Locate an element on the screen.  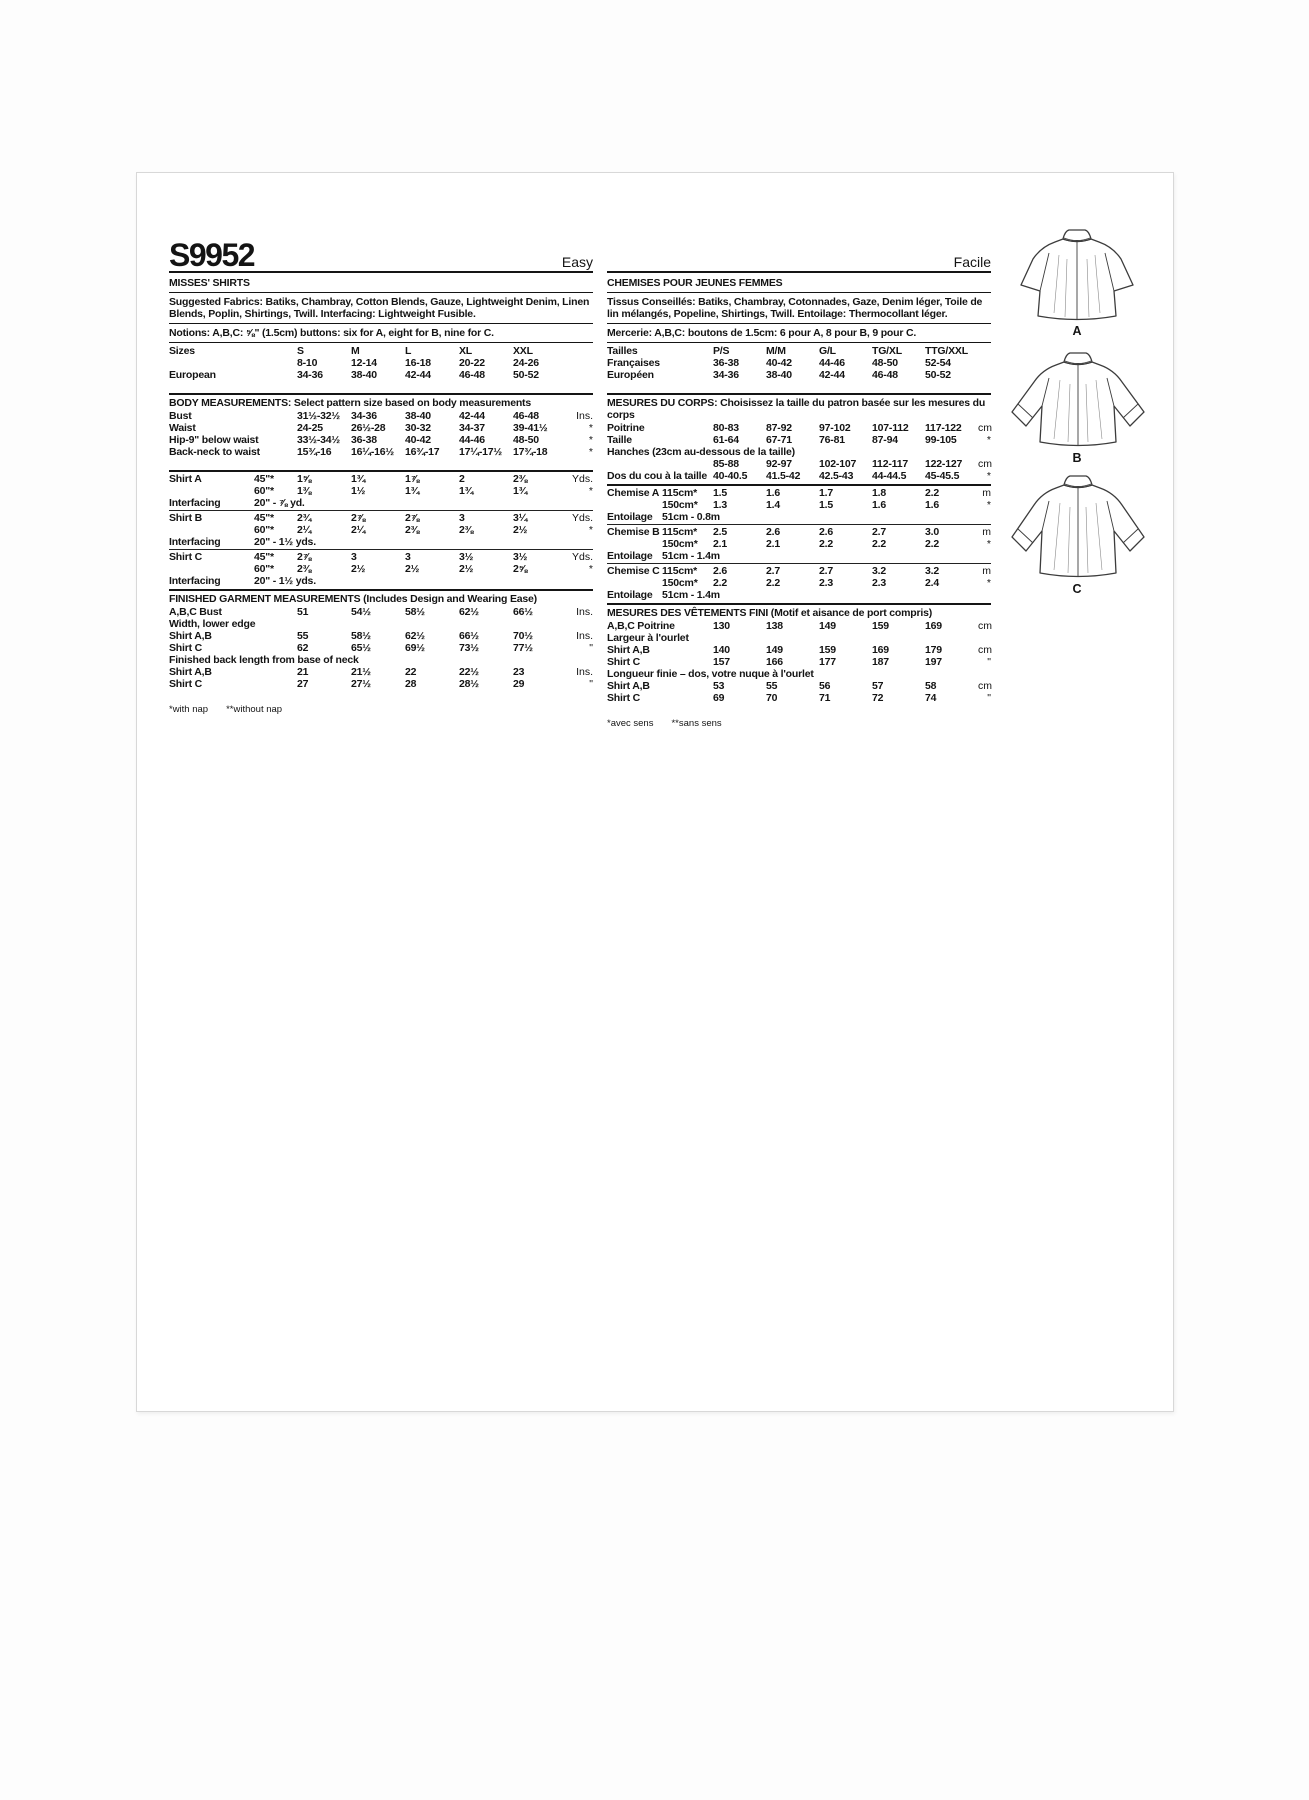
table-row: 150cm* 2.1 2.1 2.2 2.2 2.2 * is located at coordinates (799, 544).